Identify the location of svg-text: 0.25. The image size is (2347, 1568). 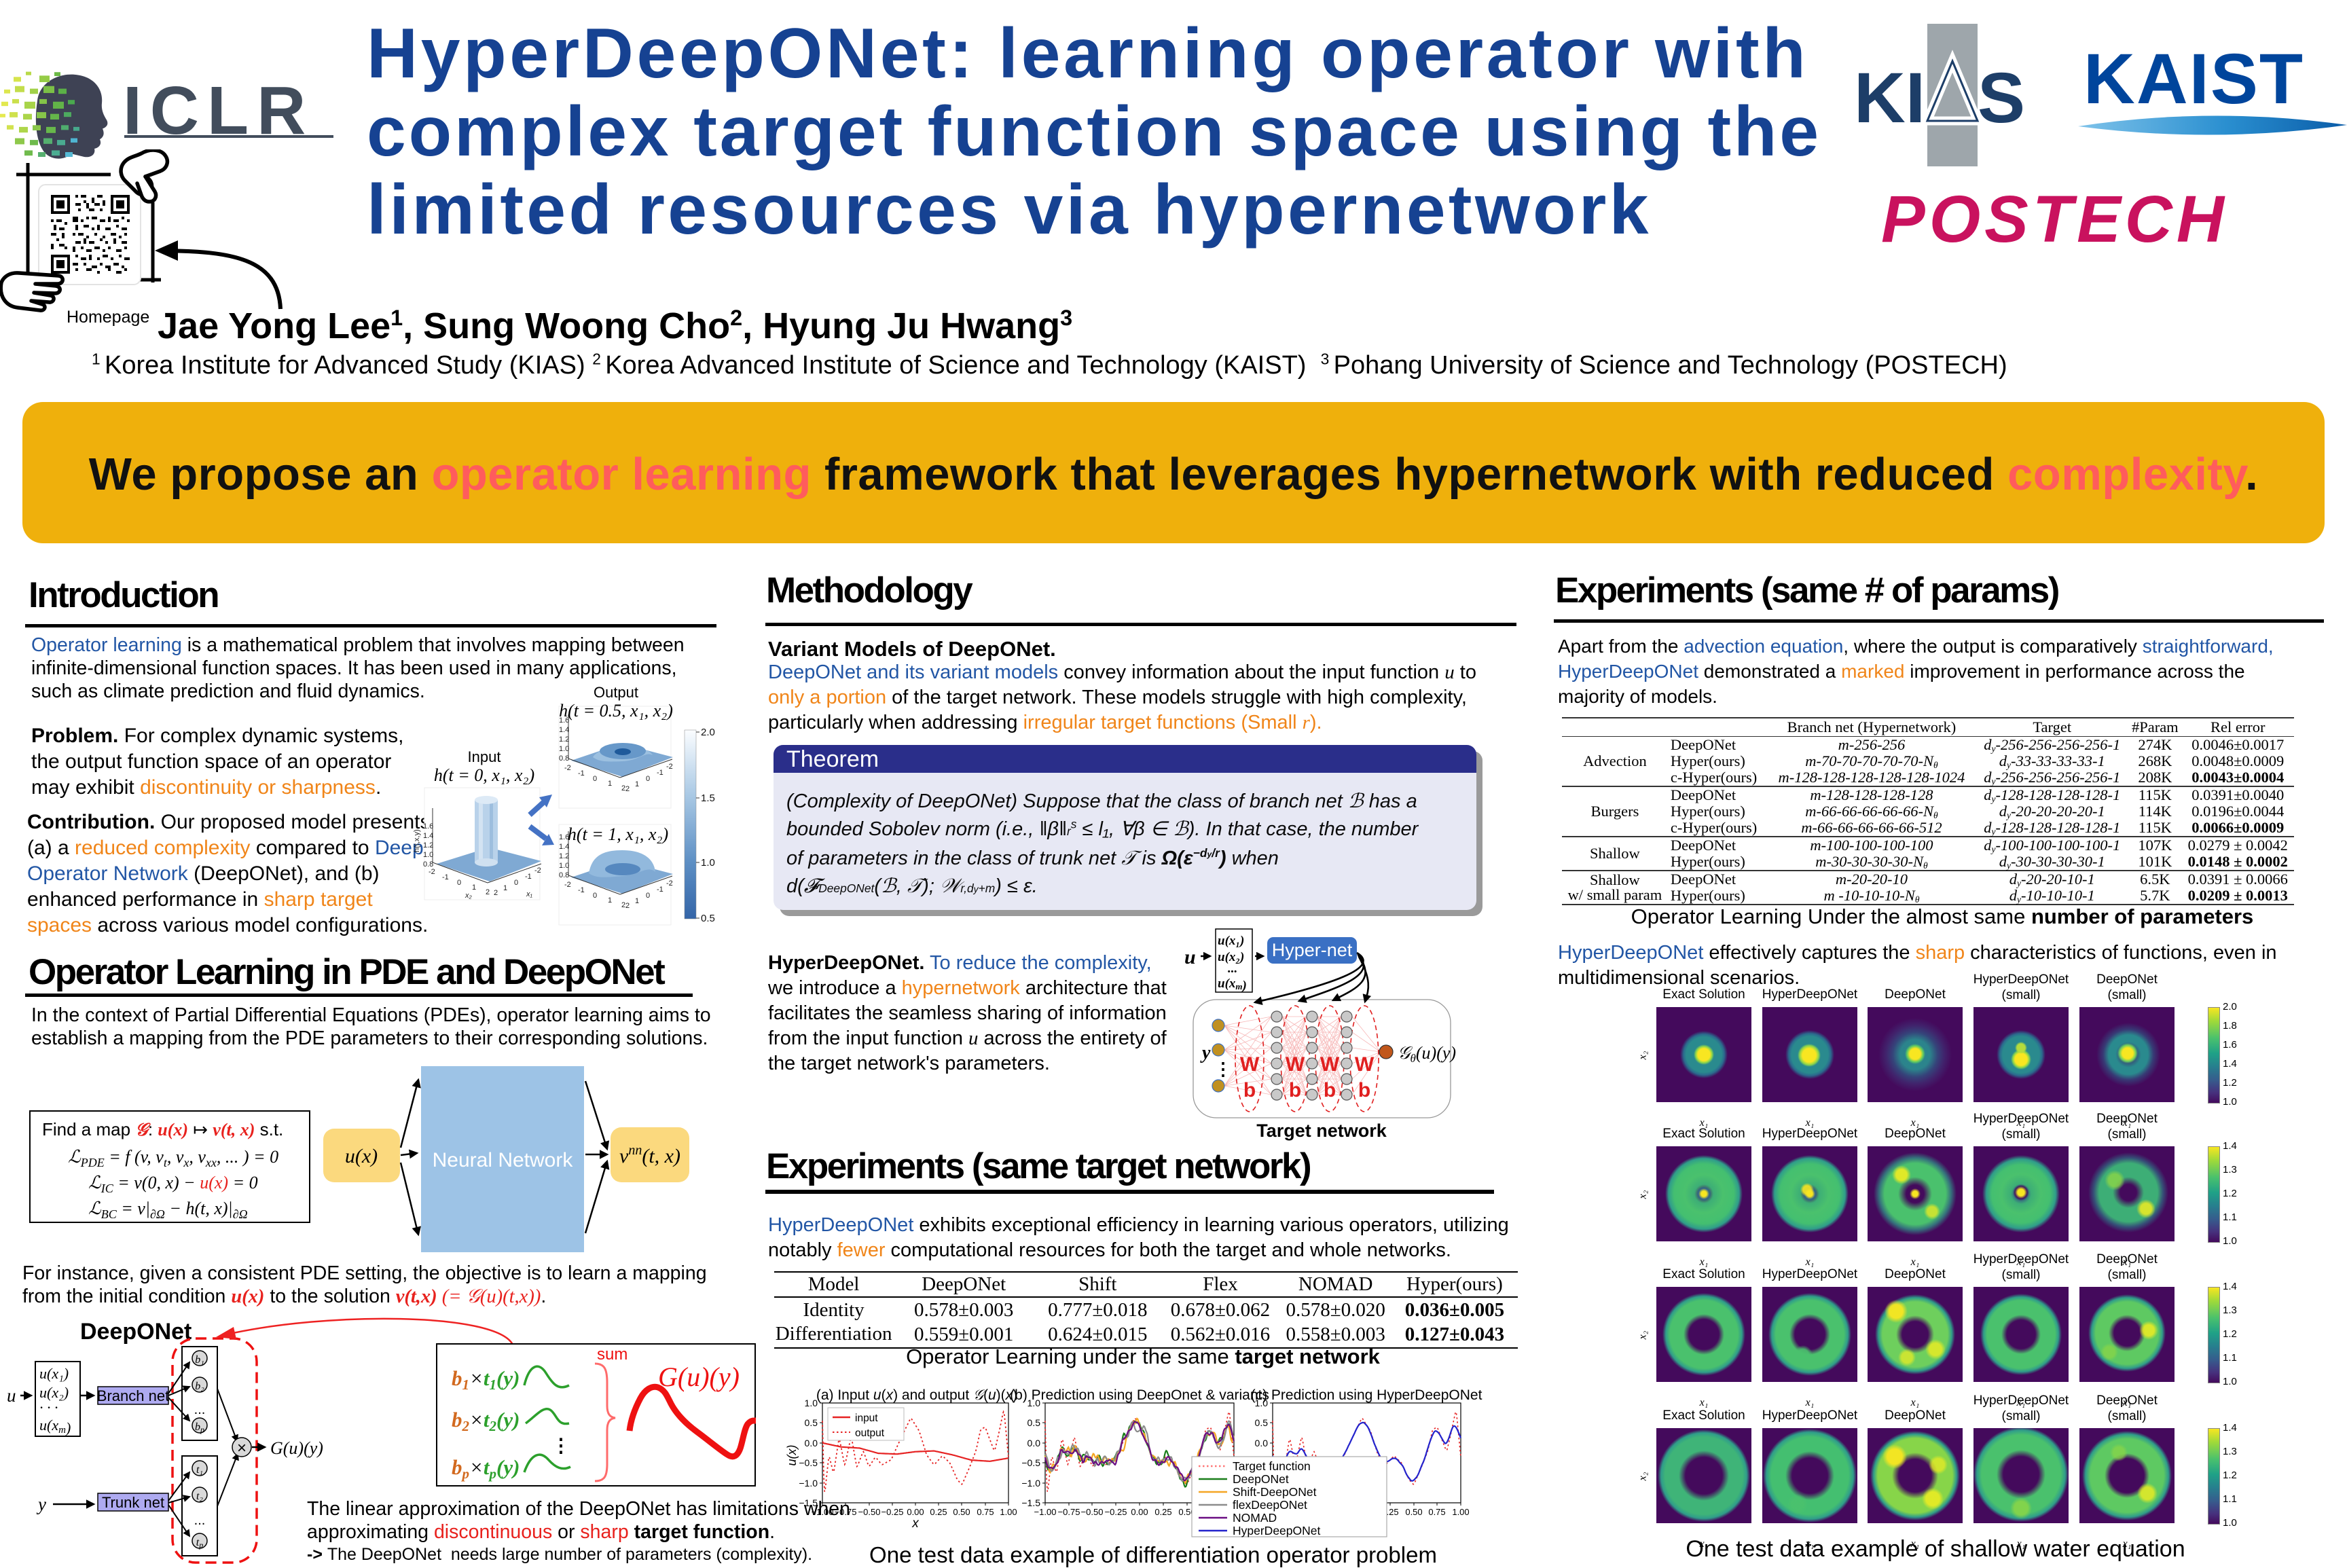
(938, 1512).